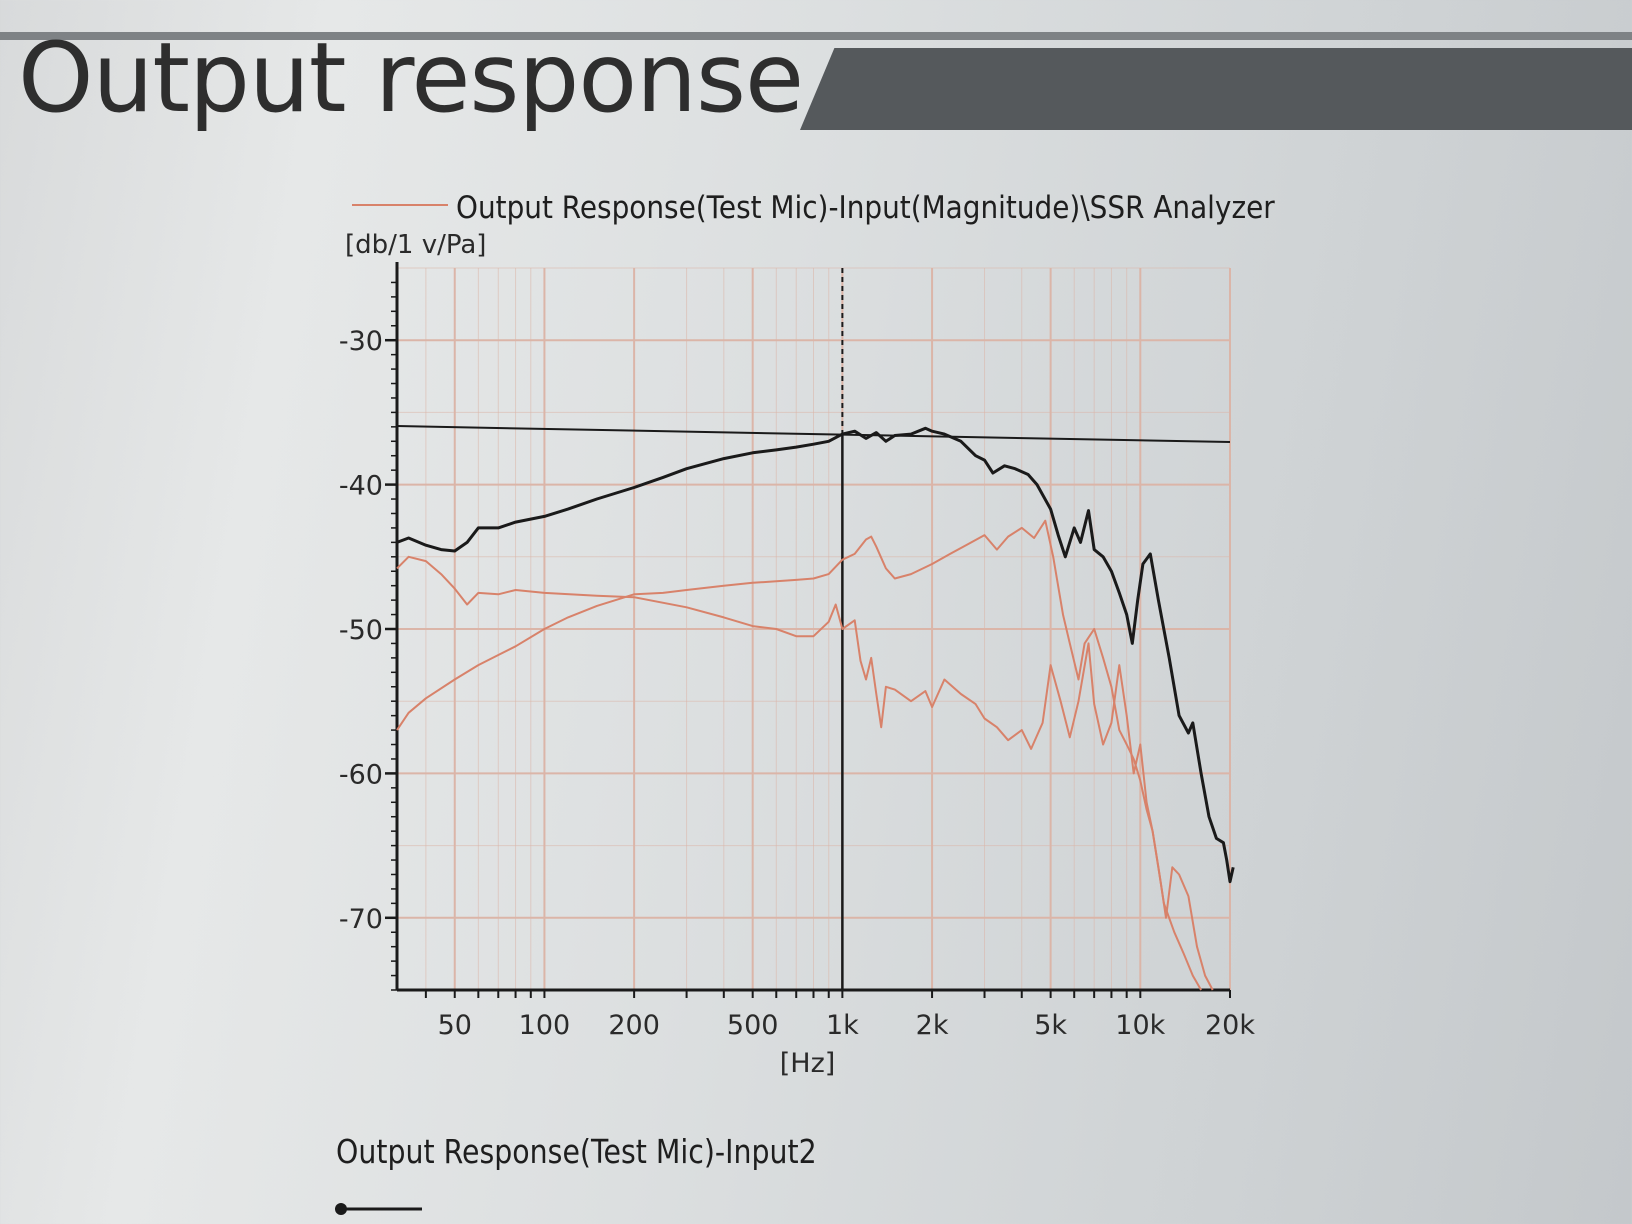 This screenshot has height=1224, width=1632. What do you see at coordinates (816, 36) in the screenshot?
I see `title-top-rule` at bounding box center [816, 36].